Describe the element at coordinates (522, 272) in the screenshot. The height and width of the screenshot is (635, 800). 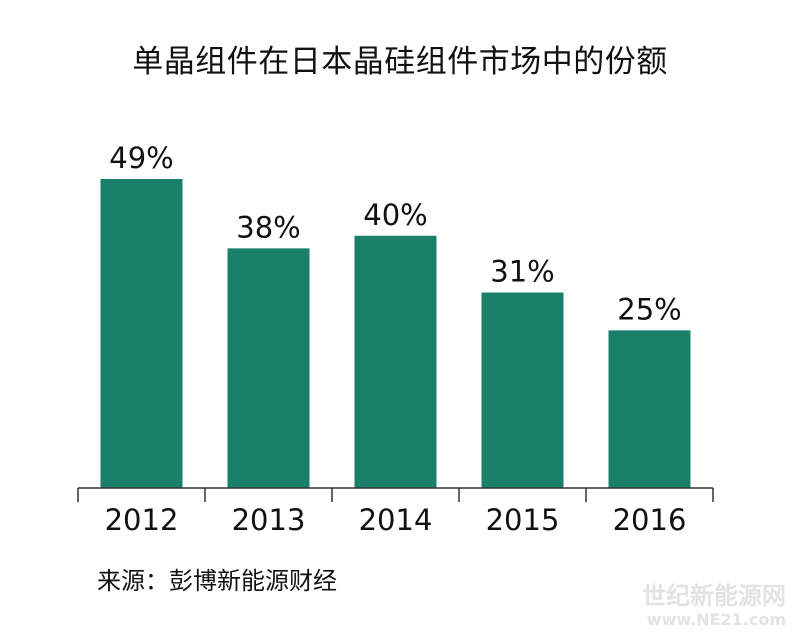
I see `data-label-2015: 31%` at that location.